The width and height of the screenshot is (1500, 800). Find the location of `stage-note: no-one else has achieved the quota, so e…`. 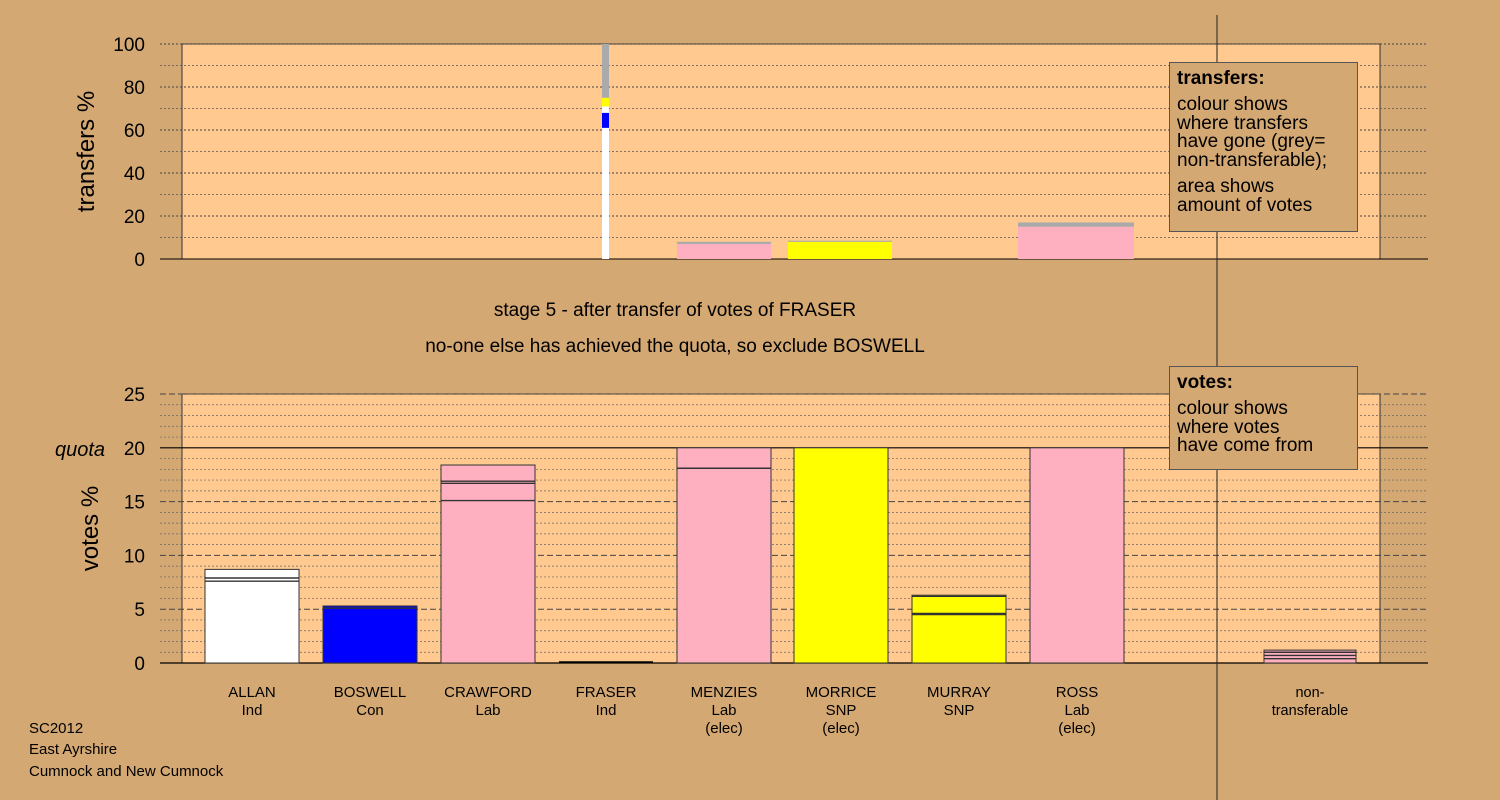

stage-note: no-one else has achieved the quota, so e… is located at coordinates (675, 346).